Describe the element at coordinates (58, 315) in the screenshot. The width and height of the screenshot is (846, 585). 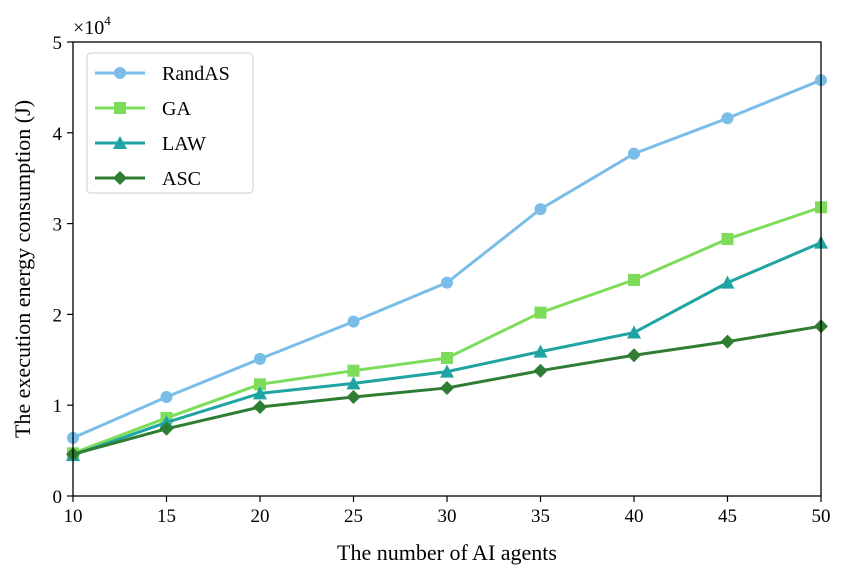
I see `y-tick-label: 2` at that location.